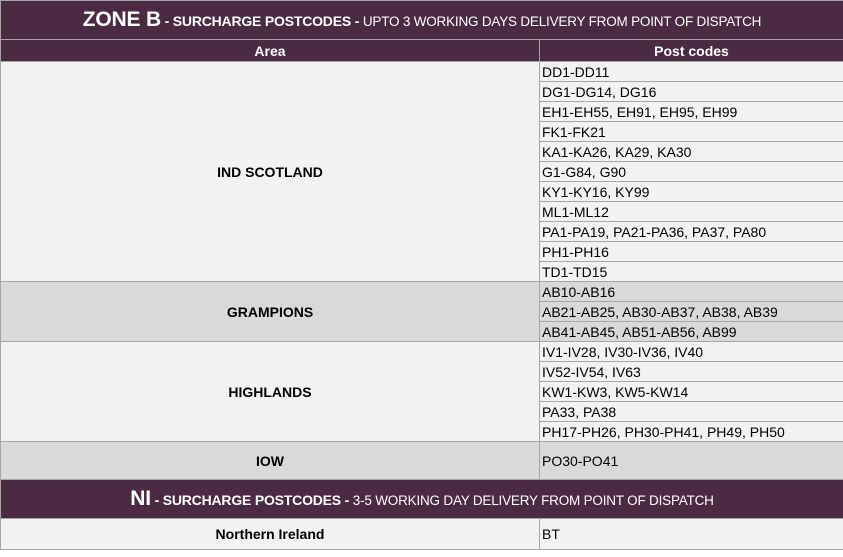 Image resolution: width=843 pixels, height=557 pixels. I want to click on area-cell: Northern Ireland, so click(270, 534).